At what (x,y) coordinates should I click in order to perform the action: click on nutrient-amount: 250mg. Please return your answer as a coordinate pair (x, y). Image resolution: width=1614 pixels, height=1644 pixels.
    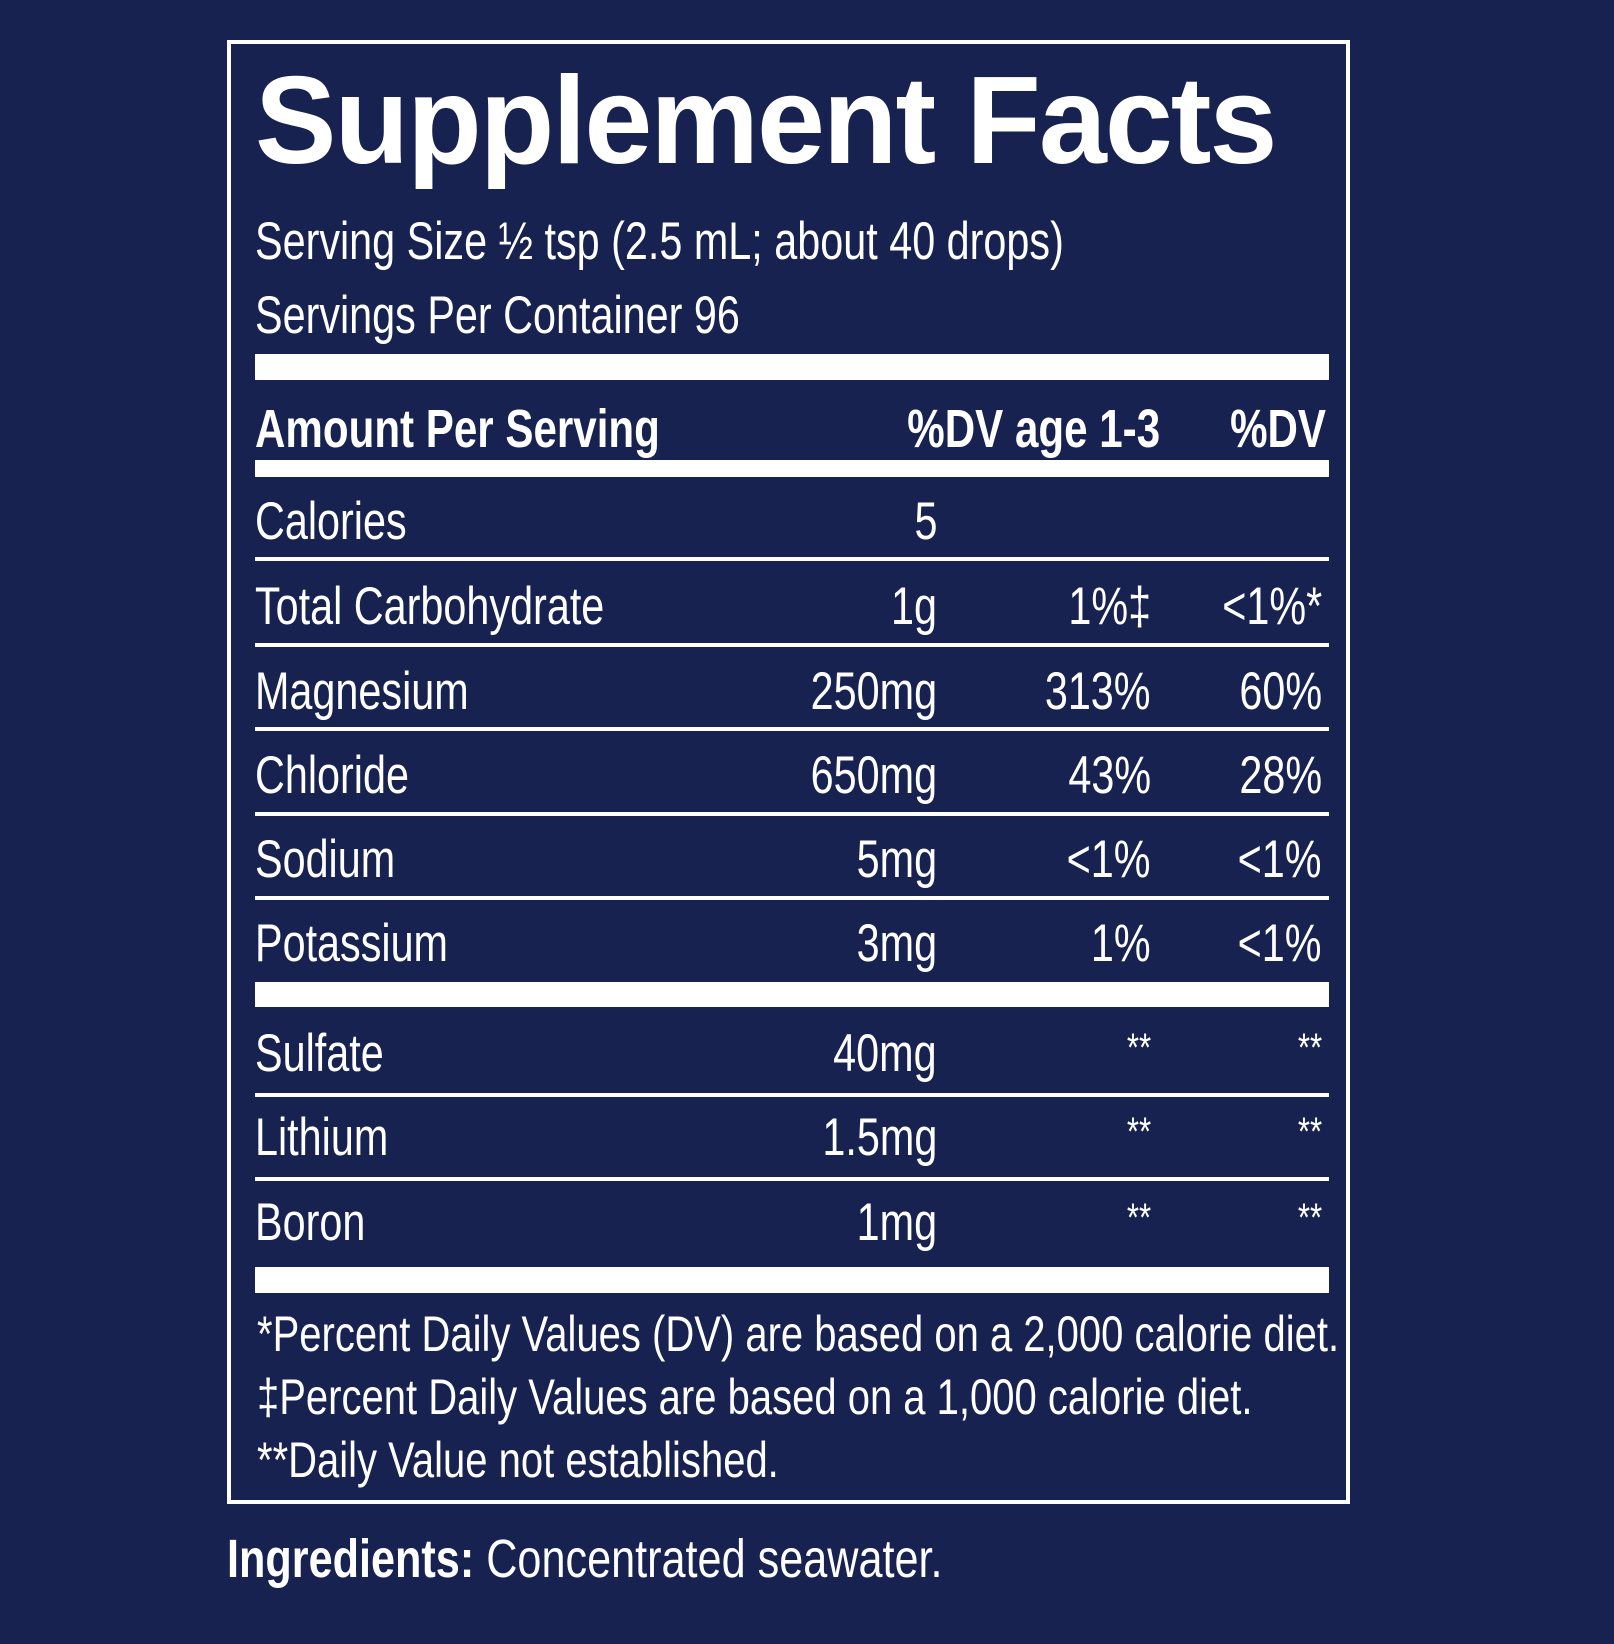
    Looking at the image, I should click on (873, 691).